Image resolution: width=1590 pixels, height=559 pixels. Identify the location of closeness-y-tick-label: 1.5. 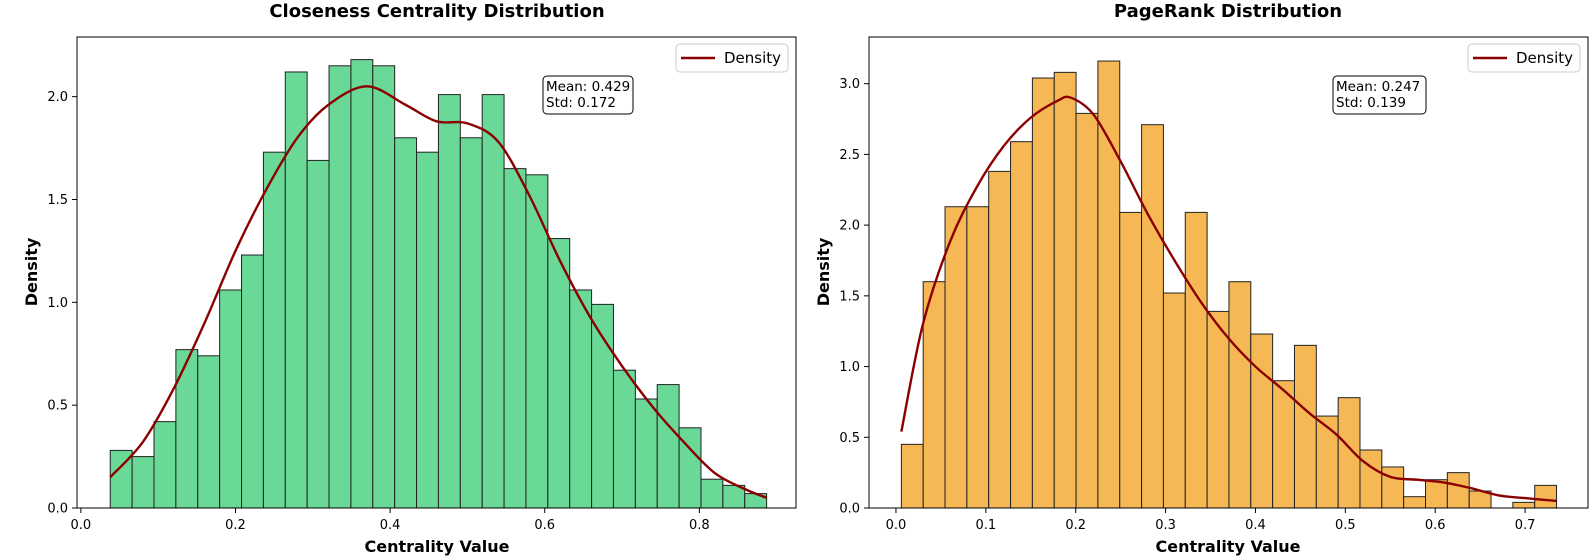
(57, 200).